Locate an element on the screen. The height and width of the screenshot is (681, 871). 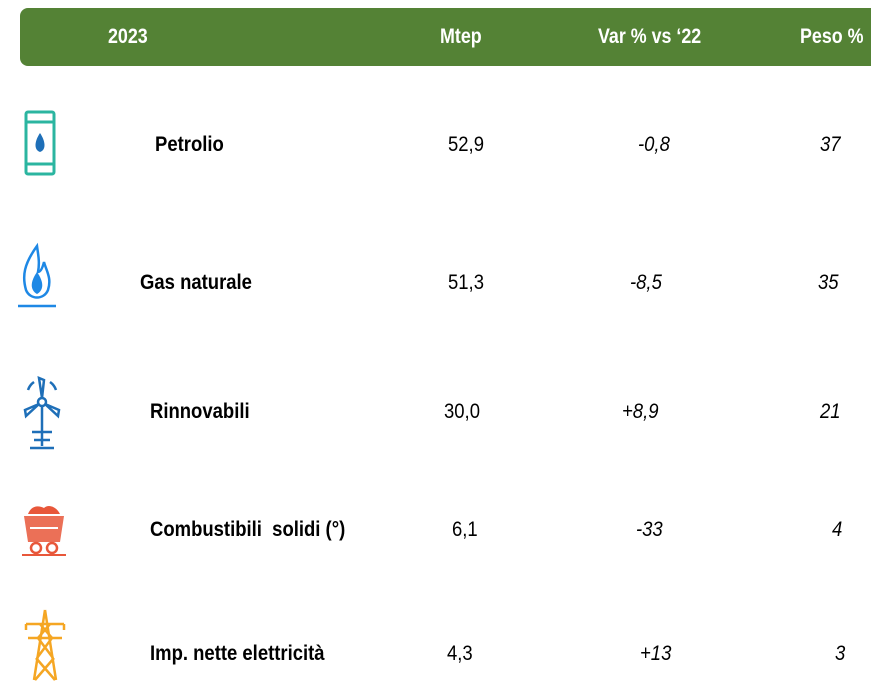
mtep-value: 6,1 is located at coordinates (465, 529).